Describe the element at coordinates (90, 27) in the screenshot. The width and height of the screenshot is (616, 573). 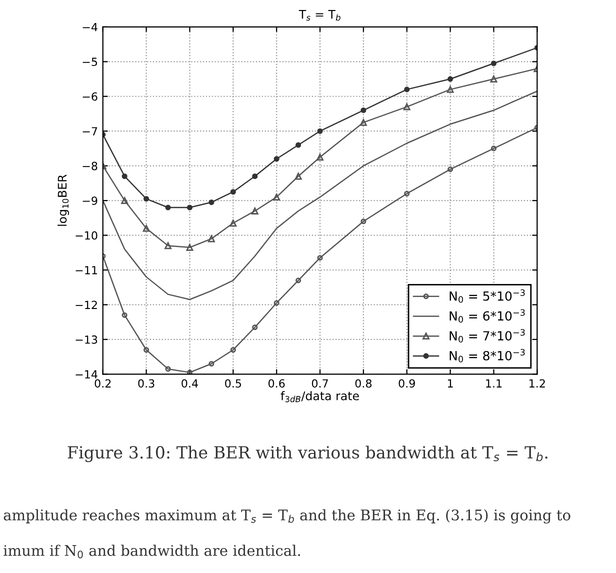
I see `y-tick-label: −4` at that location.